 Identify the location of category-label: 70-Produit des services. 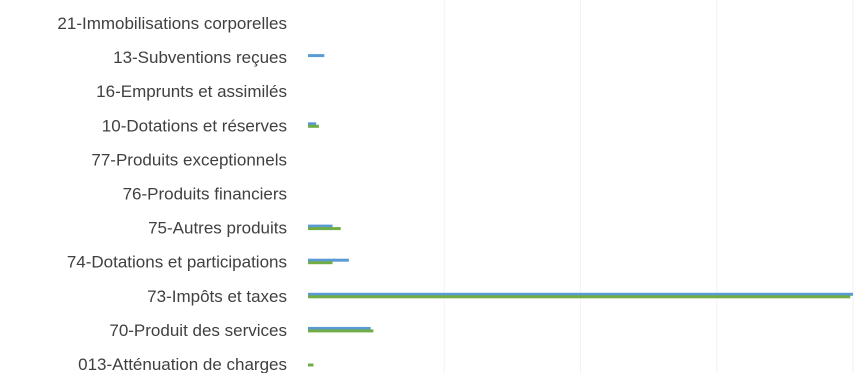
(198, 330).